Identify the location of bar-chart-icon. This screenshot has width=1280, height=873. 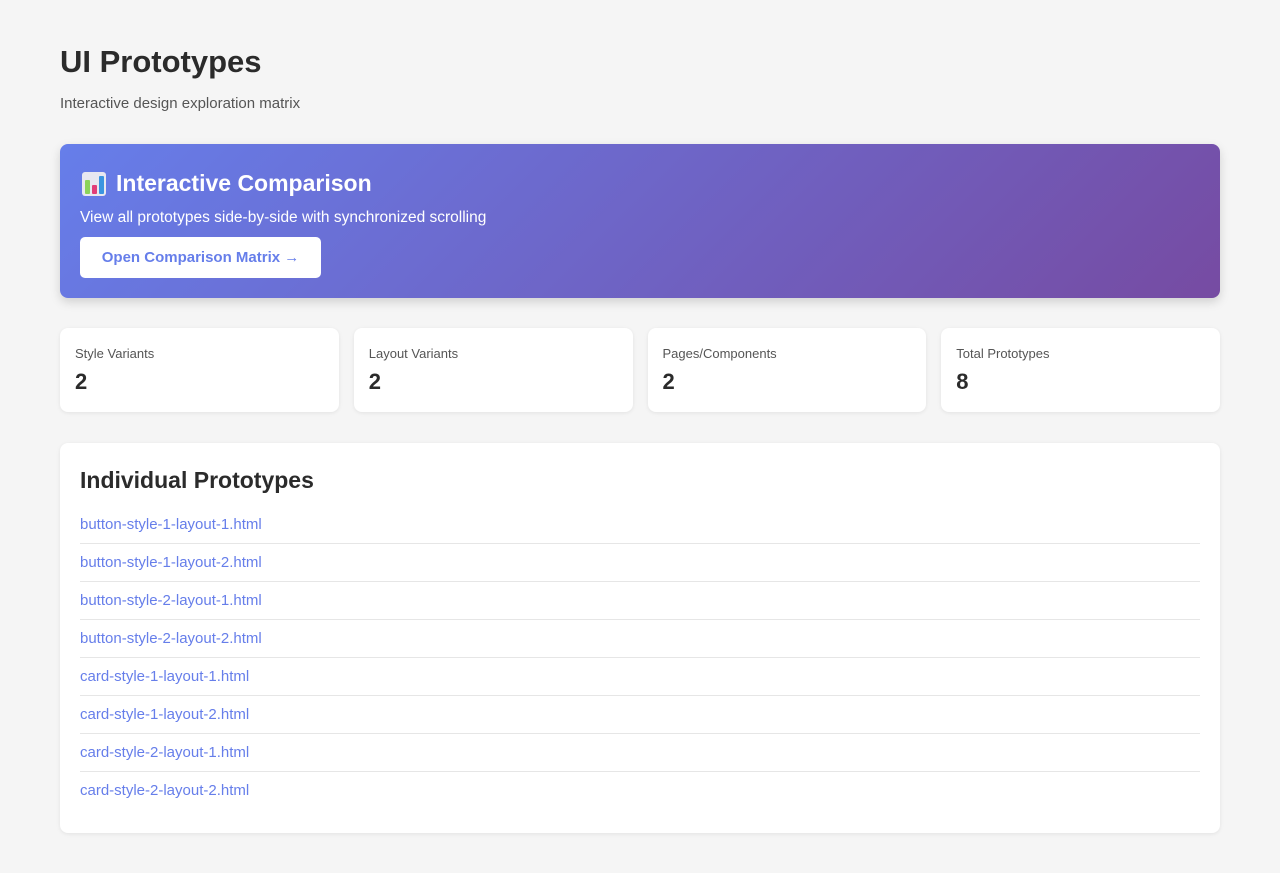
(94, 183).